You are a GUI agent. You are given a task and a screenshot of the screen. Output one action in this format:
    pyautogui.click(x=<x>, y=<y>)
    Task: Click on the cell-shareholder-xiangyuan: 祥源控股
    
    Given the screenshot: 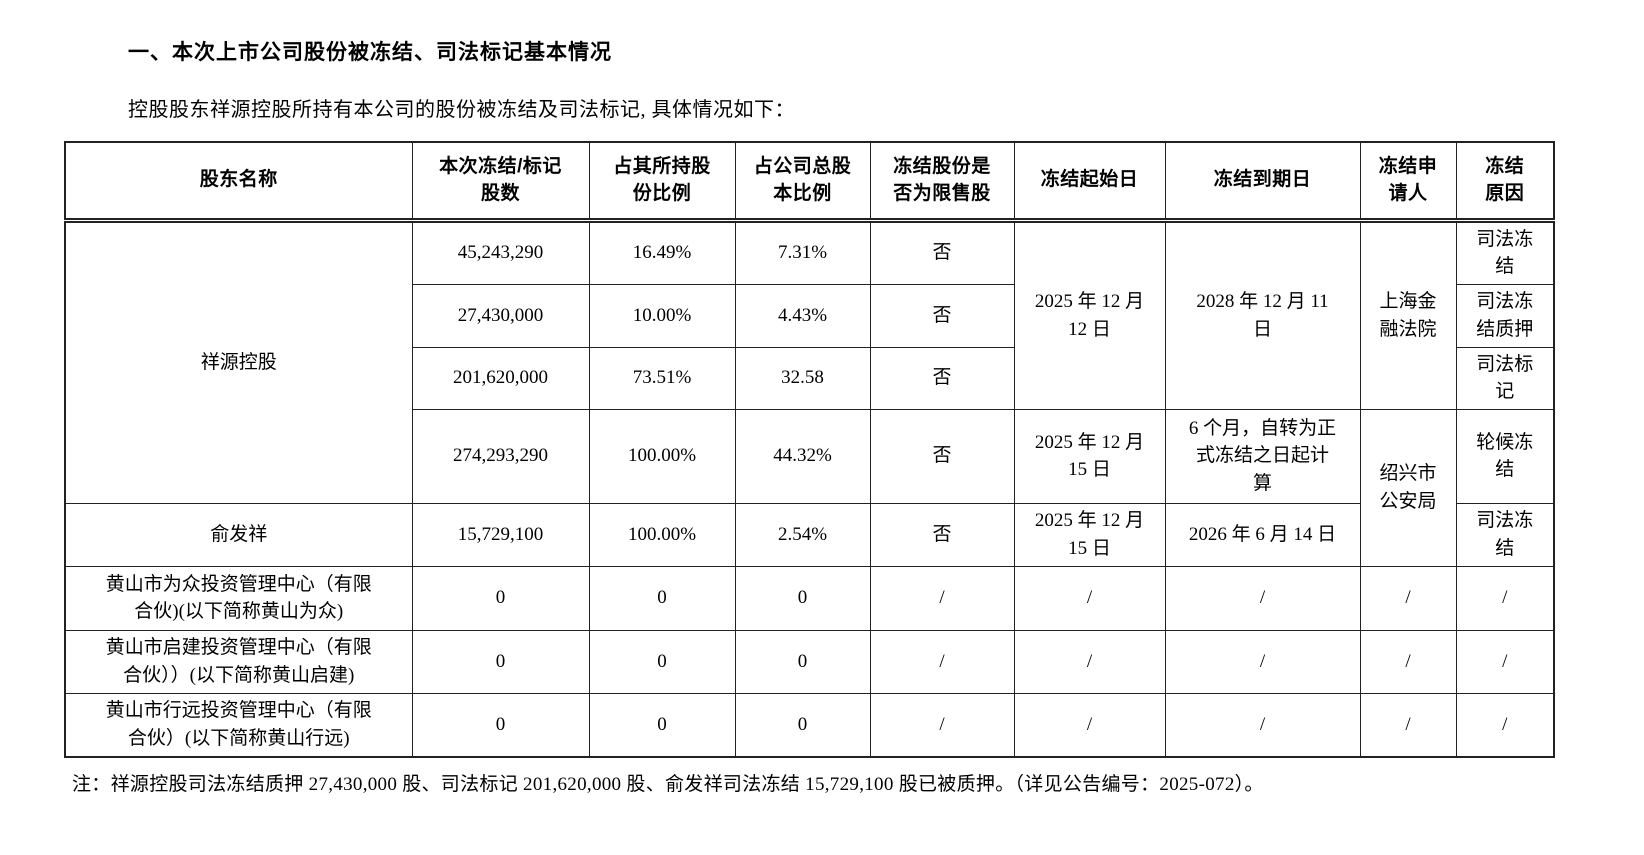 What is the action you would take?
    pyautogui.click(x=238, y=361)
    